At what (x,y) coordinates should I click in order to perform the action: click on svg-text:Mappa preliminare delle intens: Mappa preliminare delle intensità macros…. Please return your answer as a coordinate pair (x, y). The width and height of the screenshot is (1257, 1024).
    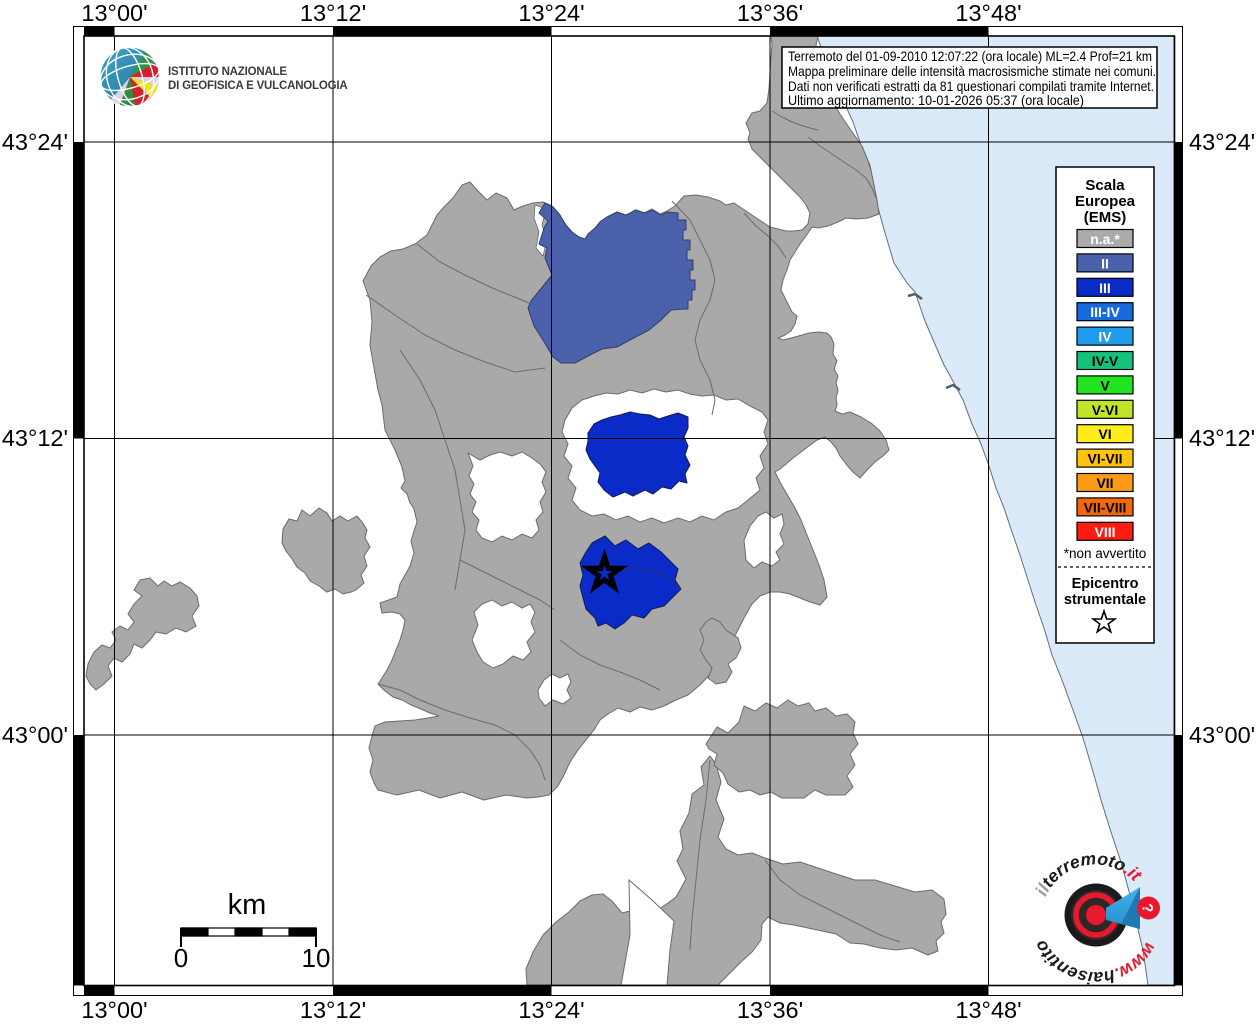
    Looking at the image, I should click on (972, 71).